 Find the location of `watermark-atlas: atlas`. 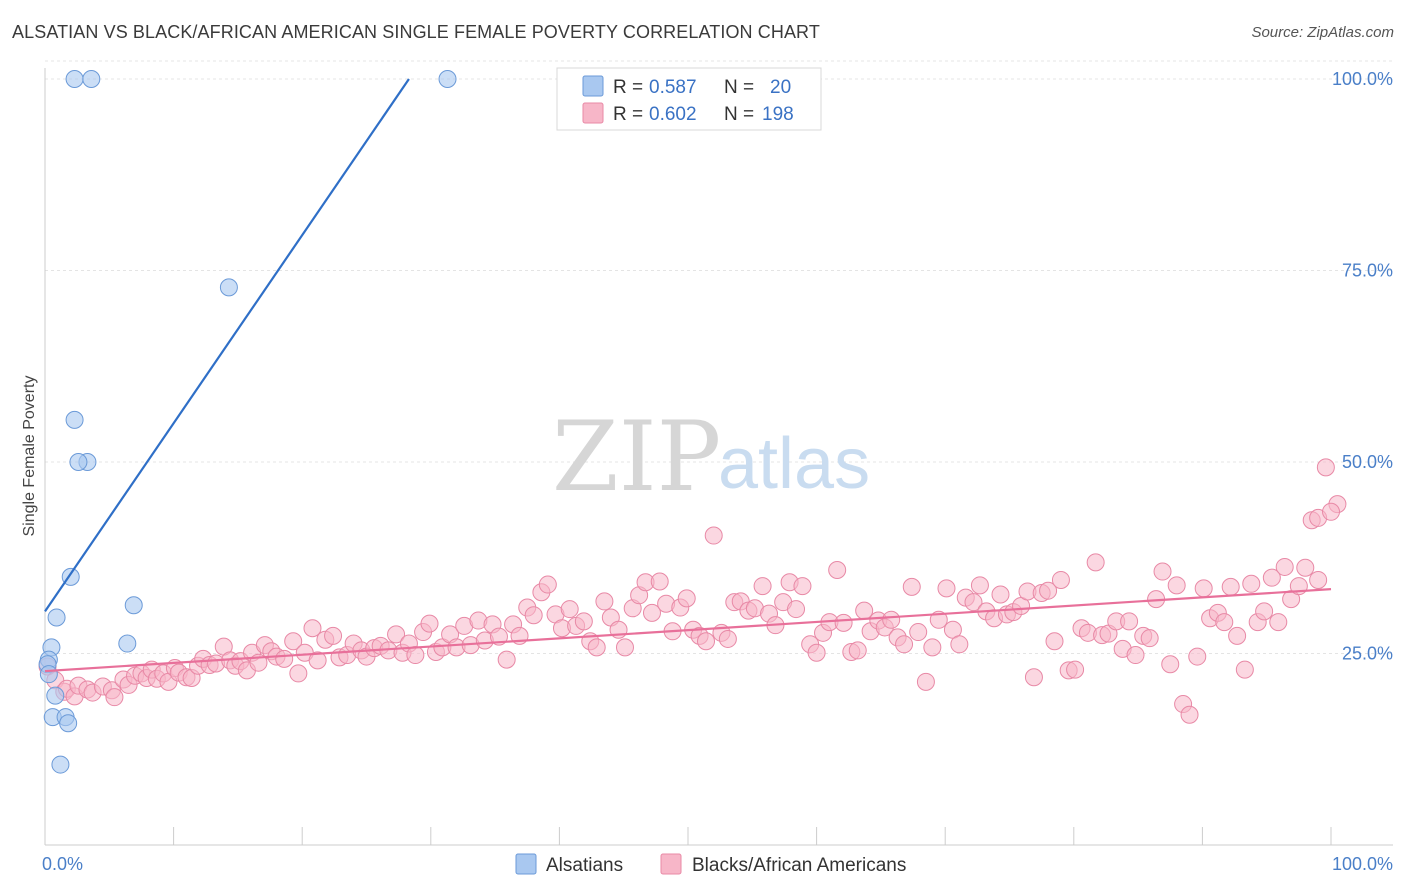

watermark-atlas: atlas is located at coordinates (794, 464).